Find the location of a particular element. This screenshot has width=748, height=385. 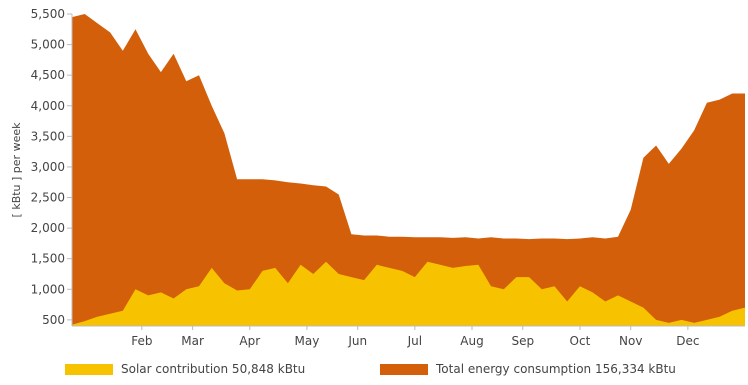

x-ticks: Feb Mar Apr May Jun Jul Aug Sep Oct Nov Dec is located at coordinates (415, 337).